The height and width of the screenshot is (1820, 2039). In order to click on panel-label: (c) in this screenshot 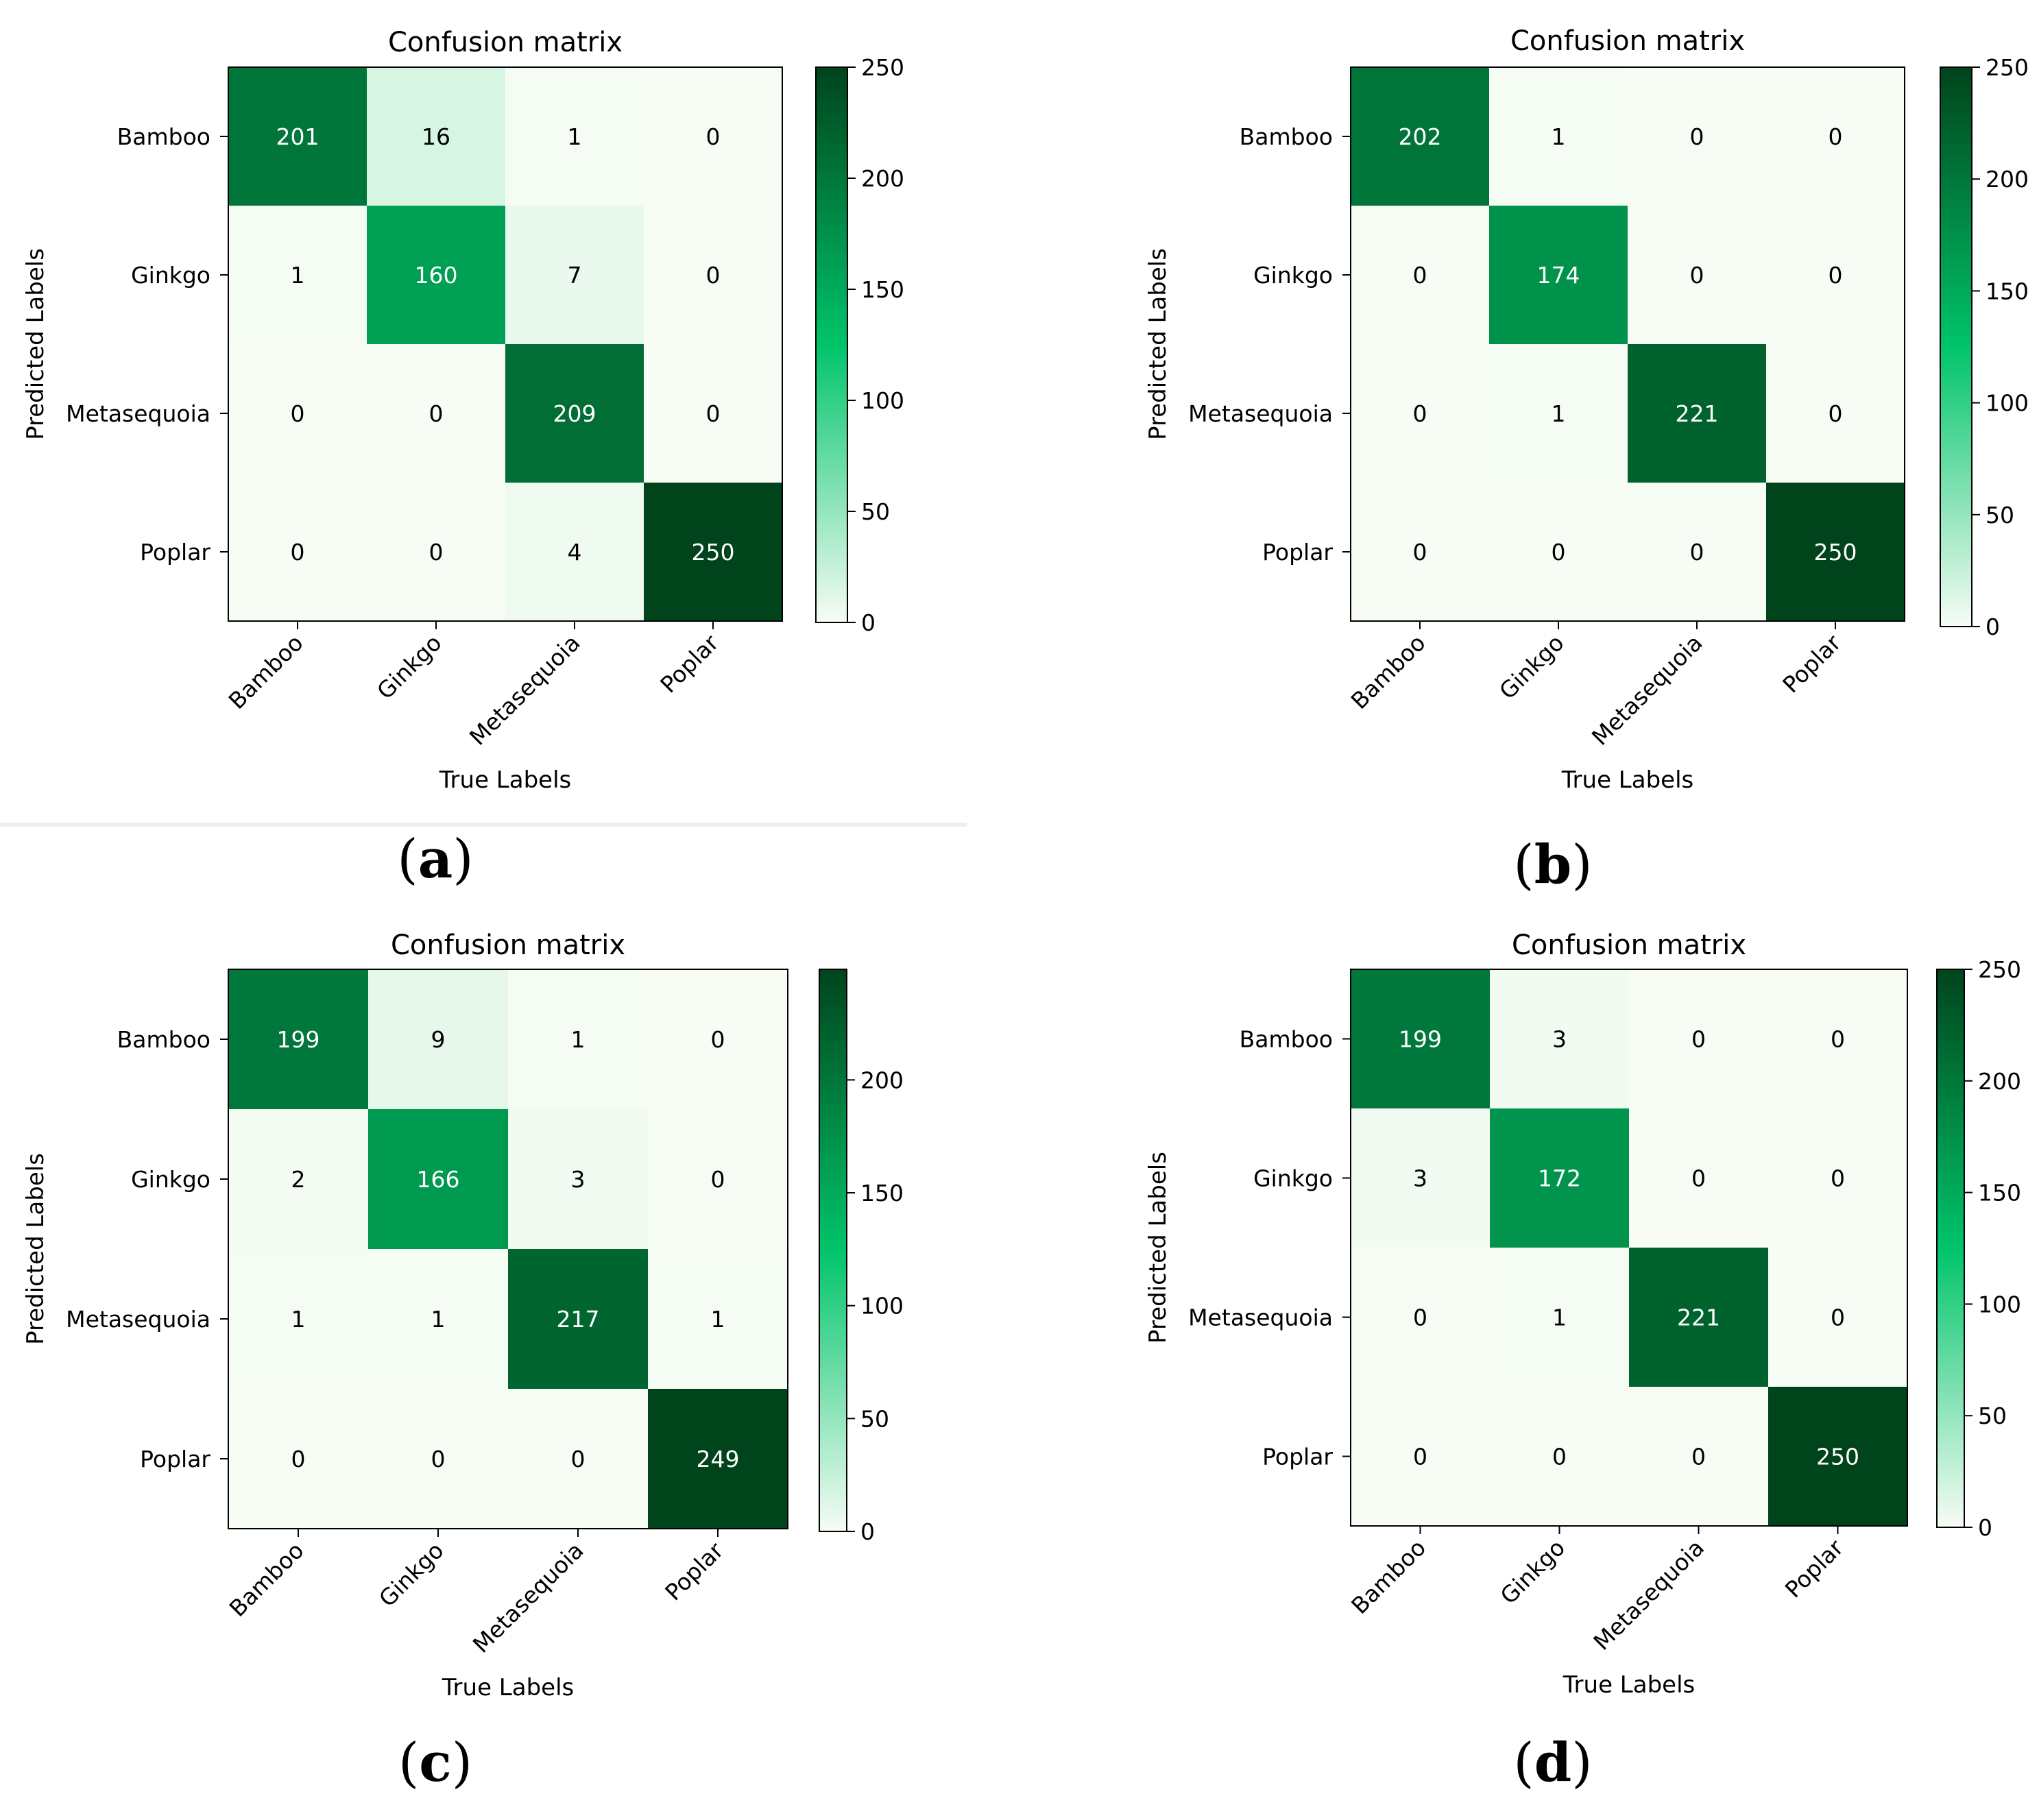, I will do `click(435, 1763)`.